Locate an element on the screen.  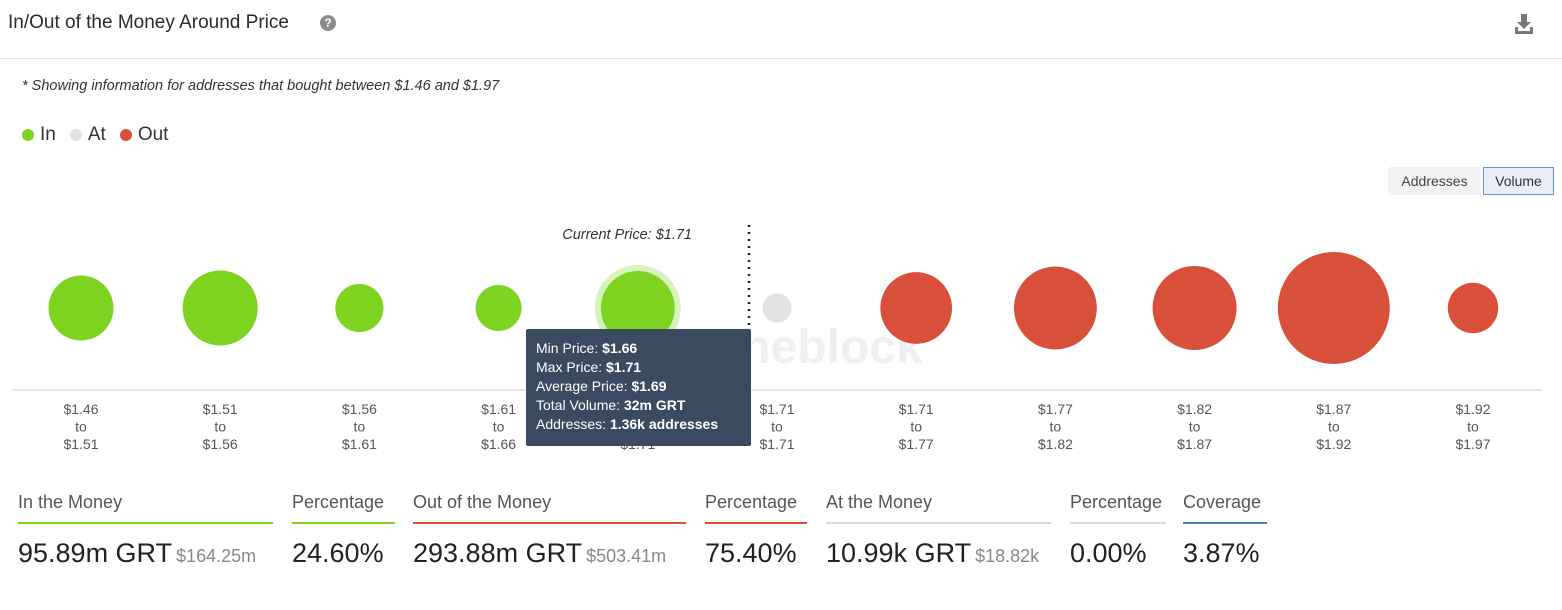
question-circle-icon: ? is located at coordinates (328, 23).